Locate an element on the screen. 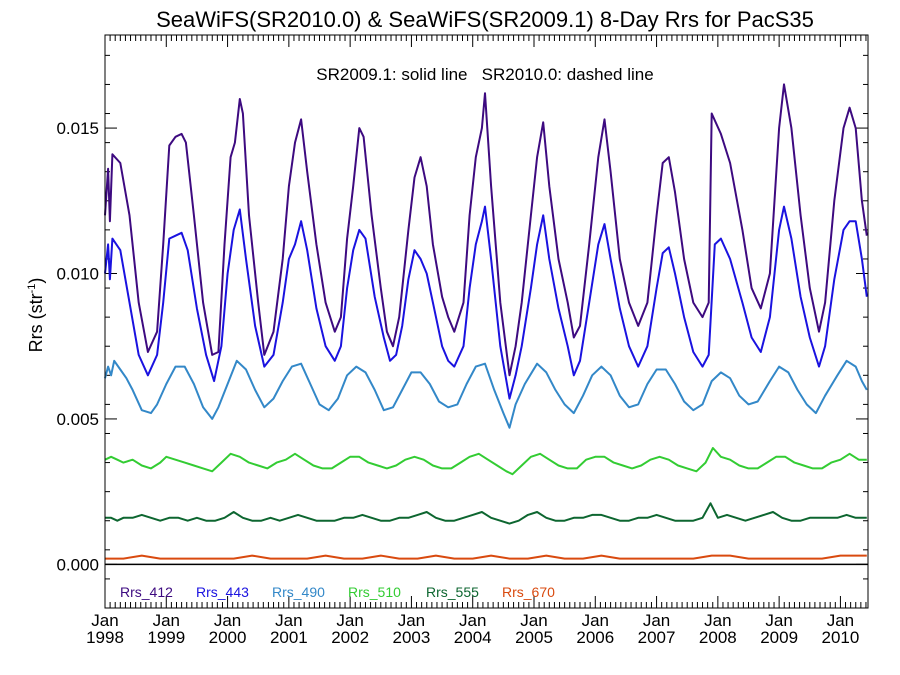 The height and width of the screenshot is (675, 900). x-tick-year: 2000 is located at coordinates (228, 637).